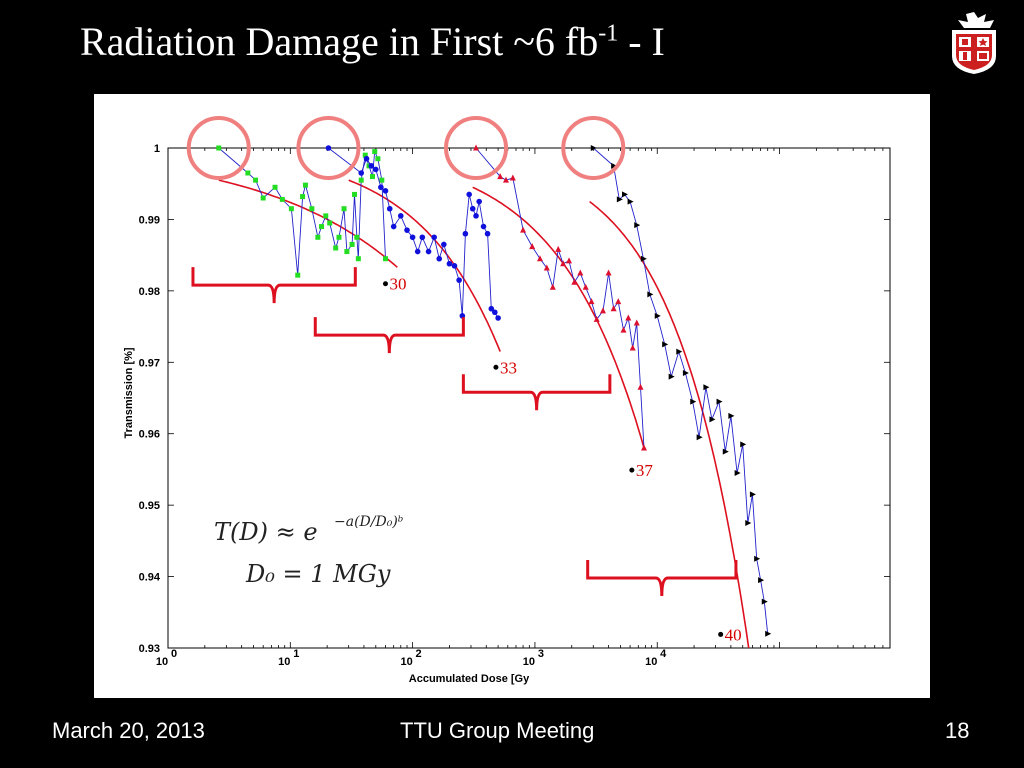 The width and height of the screenshot is (1024, 768). What do you see at coordinates (419, 654) in the screenshot?
I see `x-tick-exponent: 2` at bounding box center [419, 654].